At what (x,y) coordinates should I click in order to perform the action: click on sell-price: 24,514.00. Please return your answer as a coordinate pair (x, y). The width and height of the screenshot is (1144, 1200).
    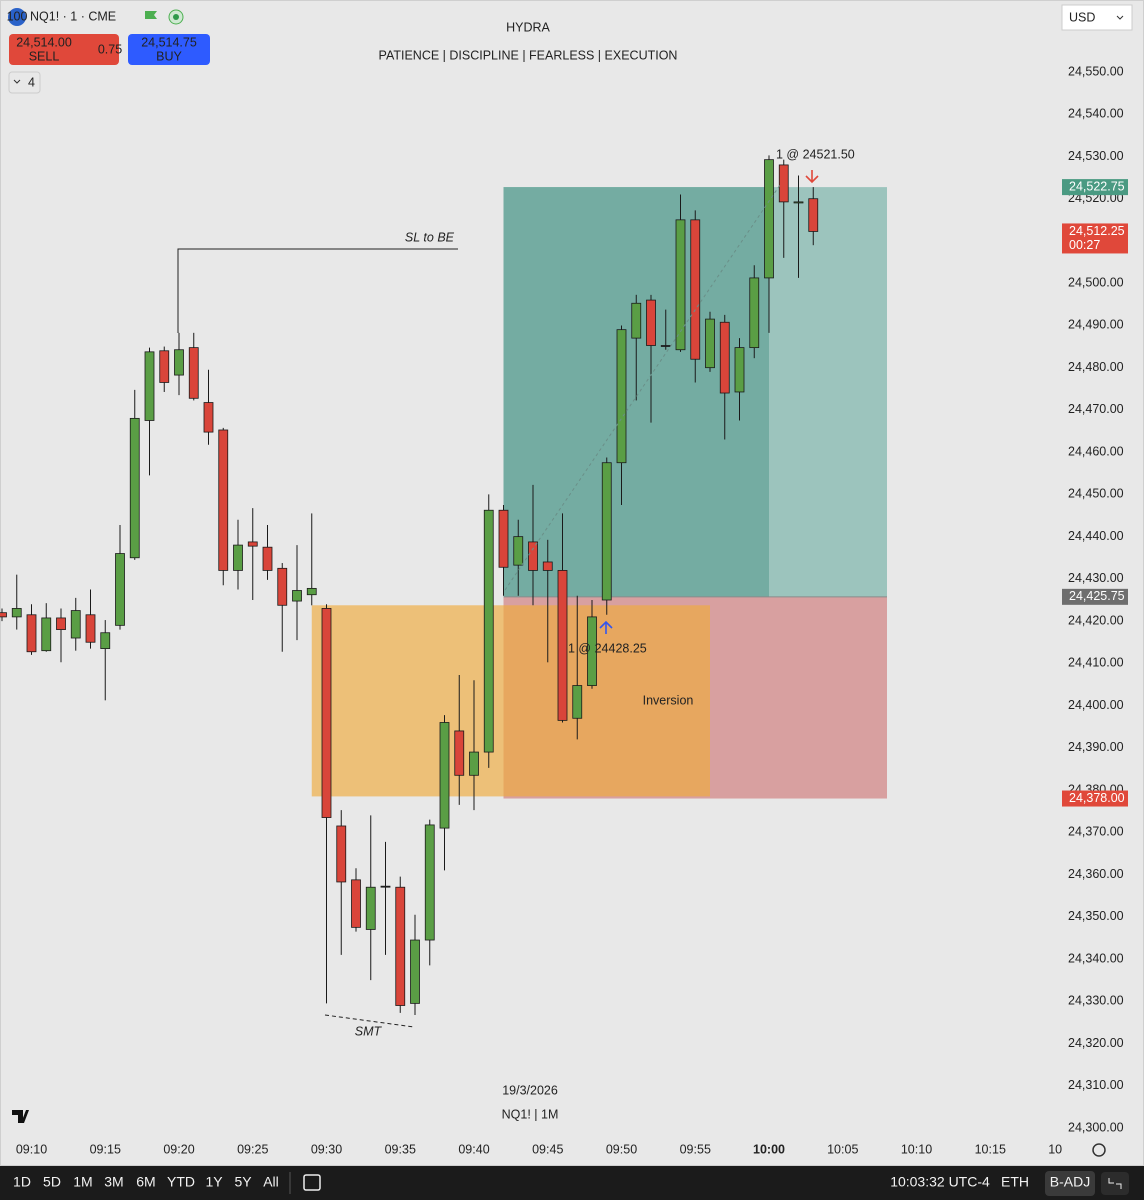
    Looking at the image, I should click on (44, 42).